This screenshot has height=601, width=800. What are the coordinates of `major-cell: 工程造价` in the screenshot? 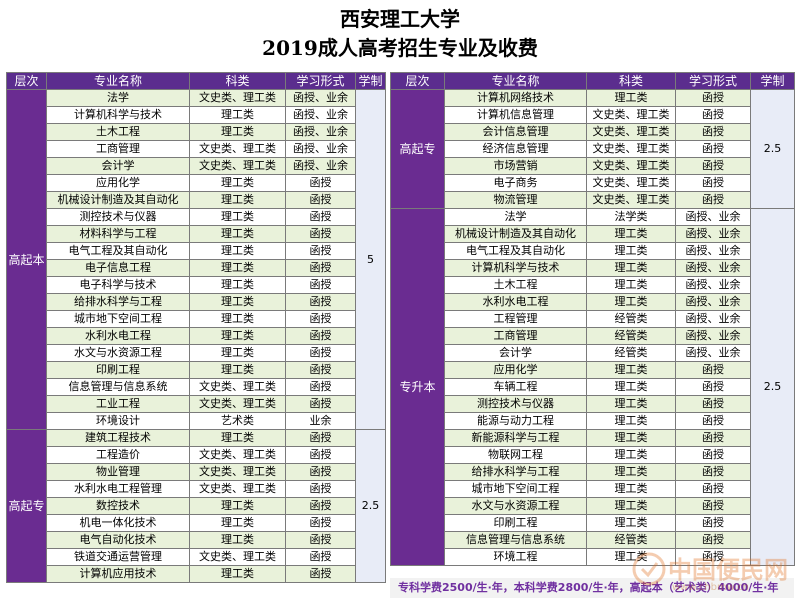 It's located at (118, 455).